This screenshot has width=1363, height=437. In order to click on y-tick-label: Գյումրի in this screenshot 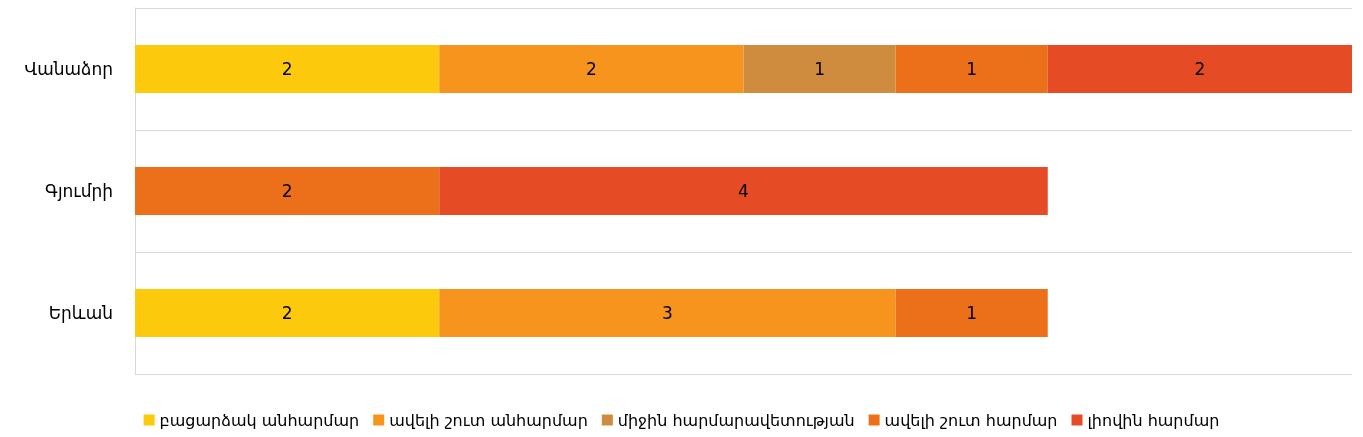, I will do `click(79, 191)`.